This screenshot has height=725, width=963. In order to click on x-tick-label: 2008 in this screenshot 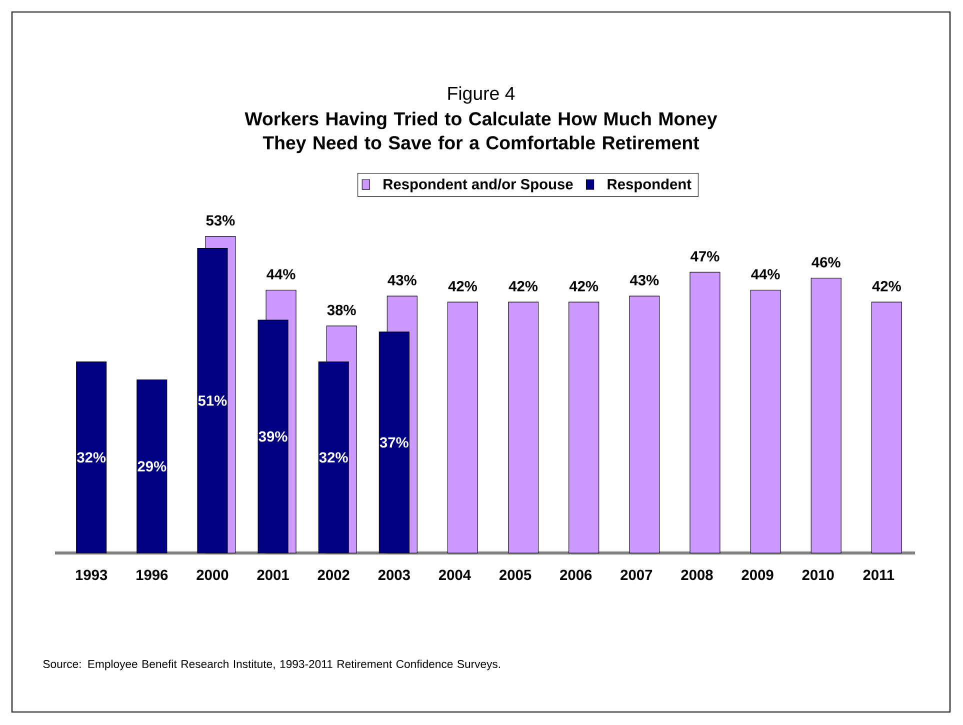, I will do `click(697, 575)`.